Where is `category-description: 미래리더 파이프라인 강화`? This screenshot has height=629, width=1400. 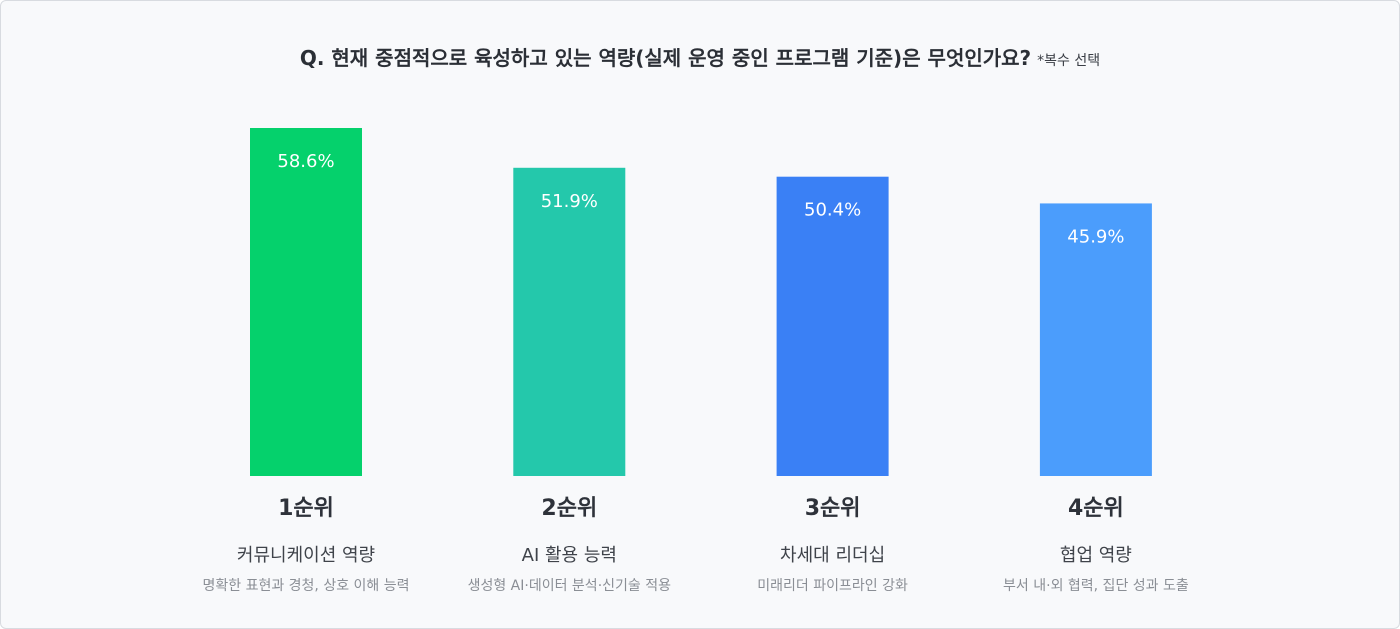 category-description: 미래리더 파이프라인 강화 is located at coordinates (832, 586).